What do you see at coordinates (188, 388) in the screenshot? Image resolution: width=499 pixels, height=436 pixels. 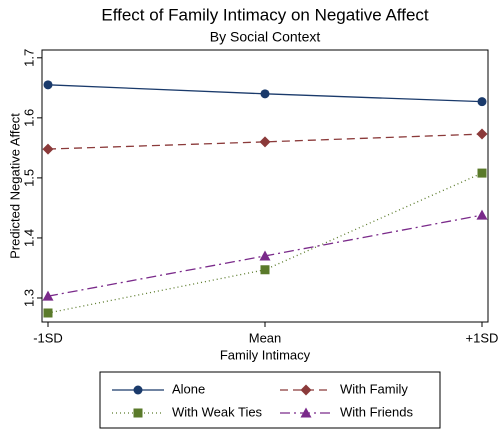 I see `legend-label: Alone` at bounding box center [188, 388].